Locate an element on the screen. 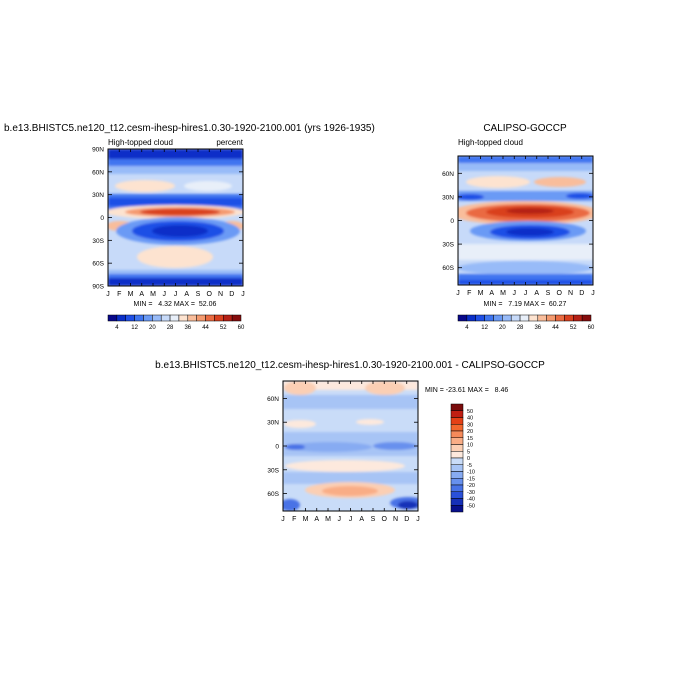 This screenshot has width=700, height=700. colorbar-label: 50 is located at coordinates (470, 412).